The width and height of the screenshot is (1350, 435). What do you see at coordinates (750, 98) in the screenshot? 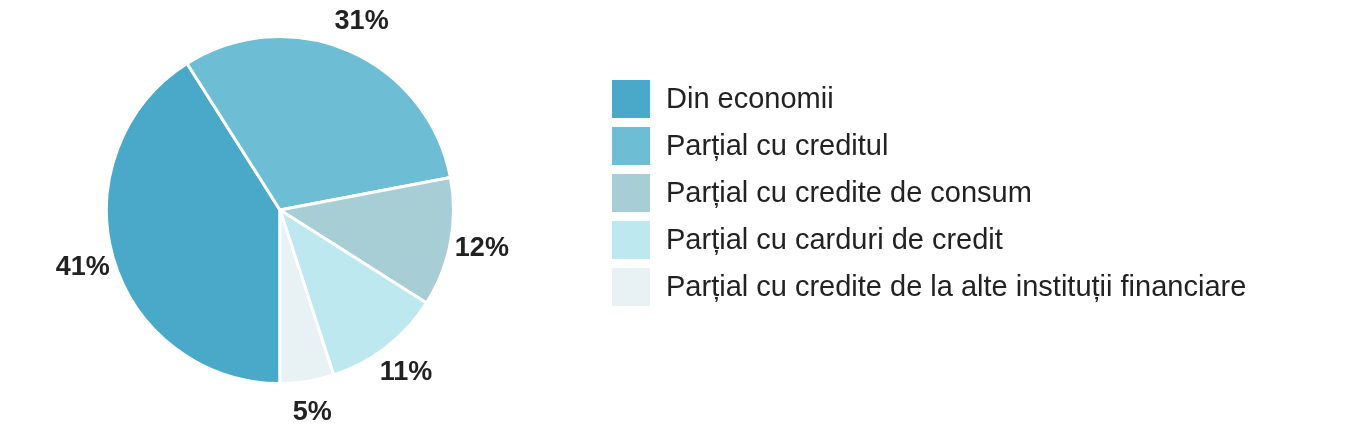
I see `legend-label: Din economii` at bounding box center [750, 98].